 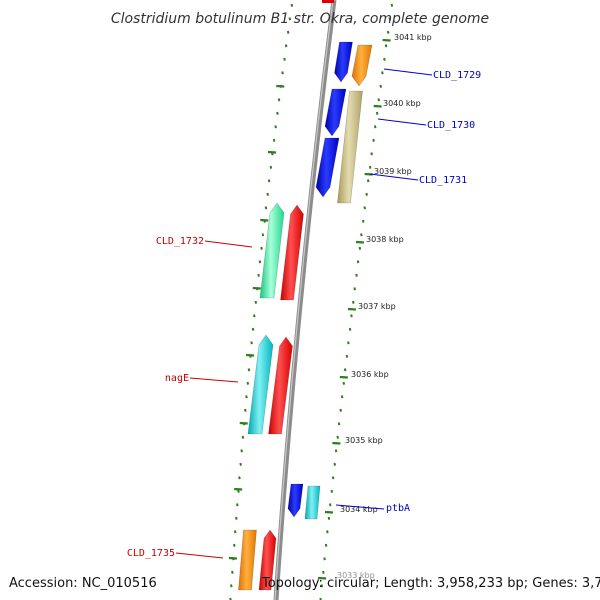 What do you see at coordinates (451, 125) in the screenshot?
I see `gene-label-cld-1730: CLD_1730` at bounding box center [451, 125].